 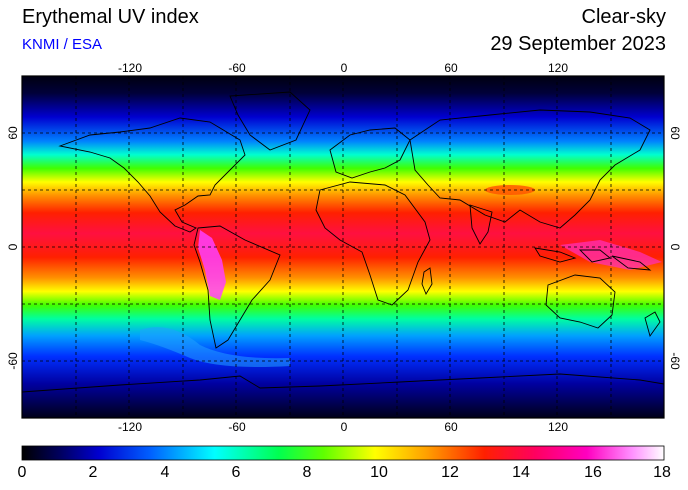 What do you see at coordinates (675, 133) in the screenshot?
I see `lat-tick-right: 60` at bounding box center [675, 133].